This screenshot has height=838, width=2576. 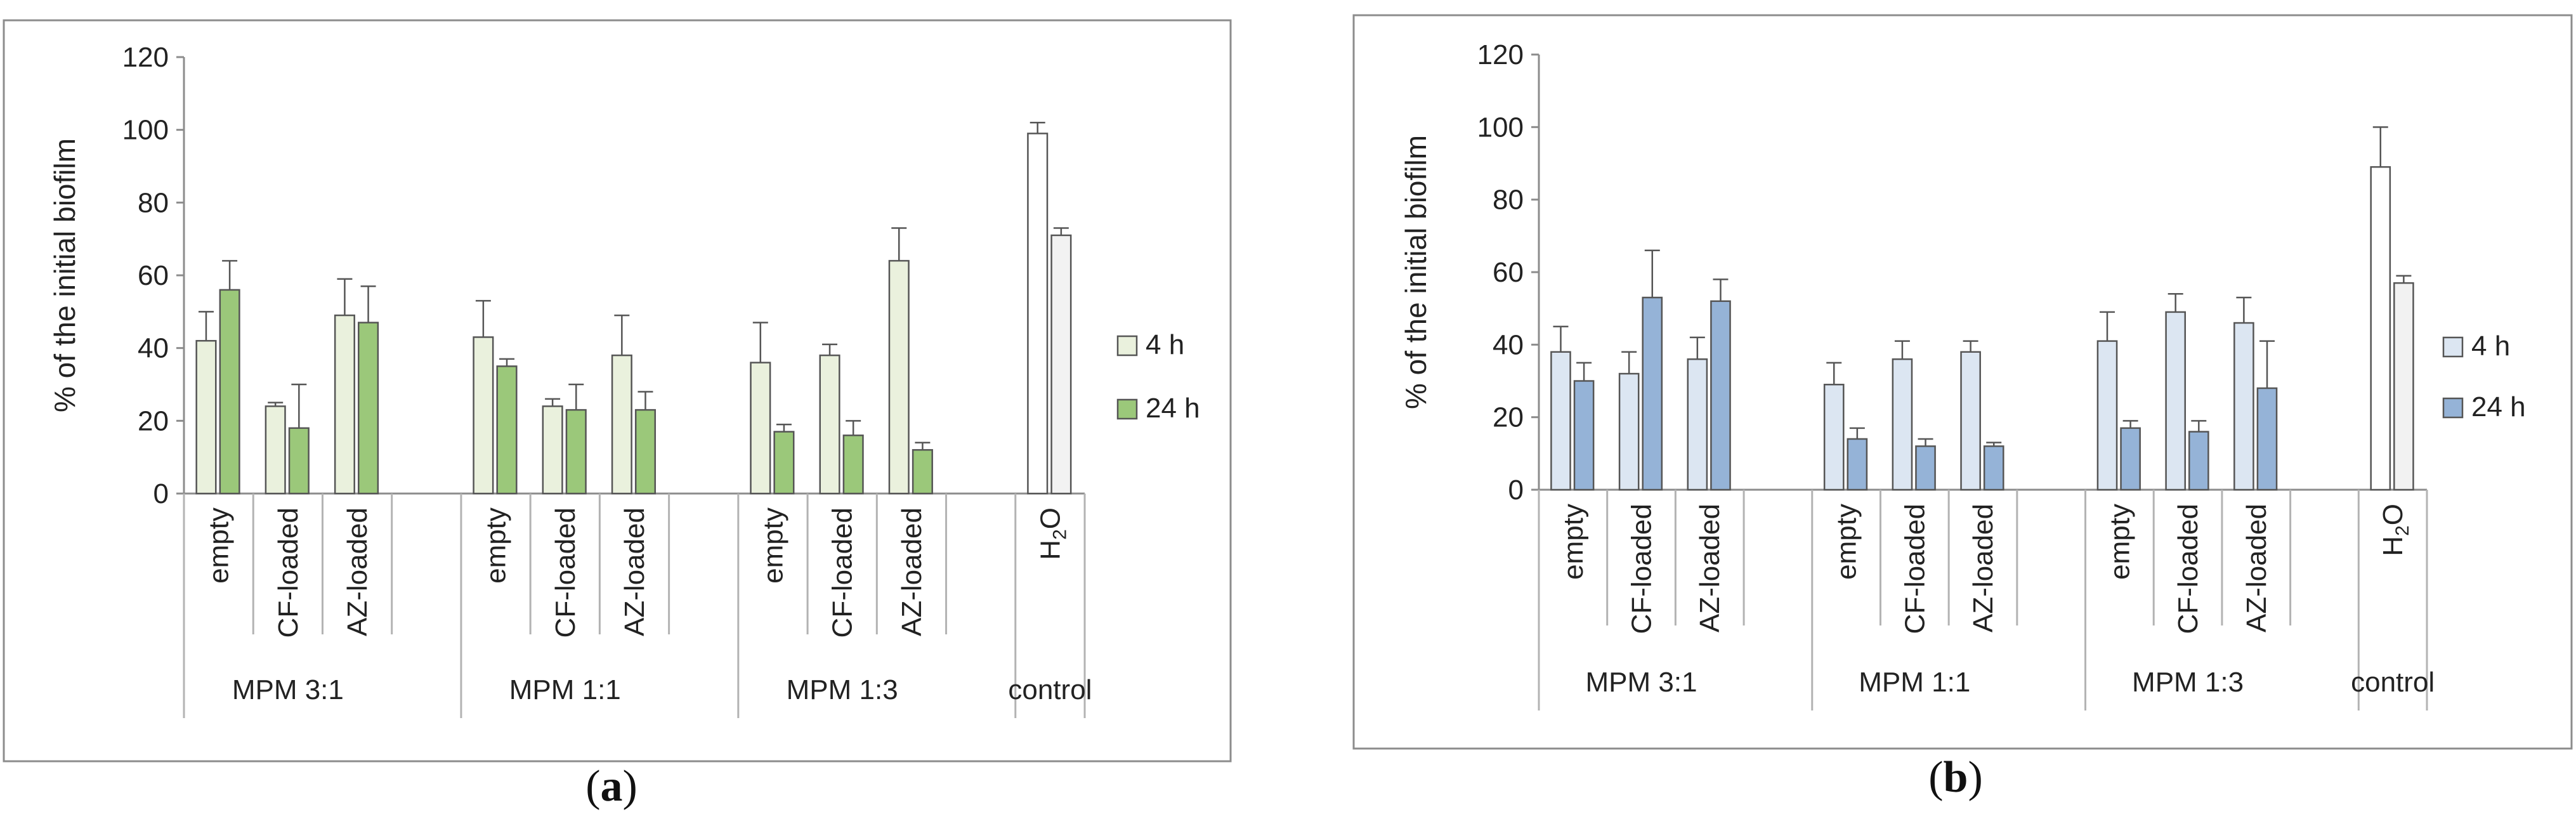 I want to click on h2o-h: H, so click(x=2393, y=546).